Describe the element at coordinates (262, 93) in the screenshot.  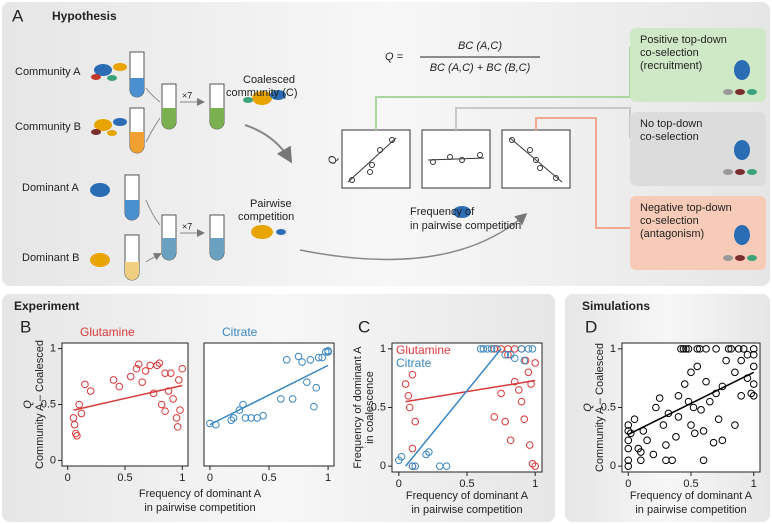
I see `label: community (C)` at that location.